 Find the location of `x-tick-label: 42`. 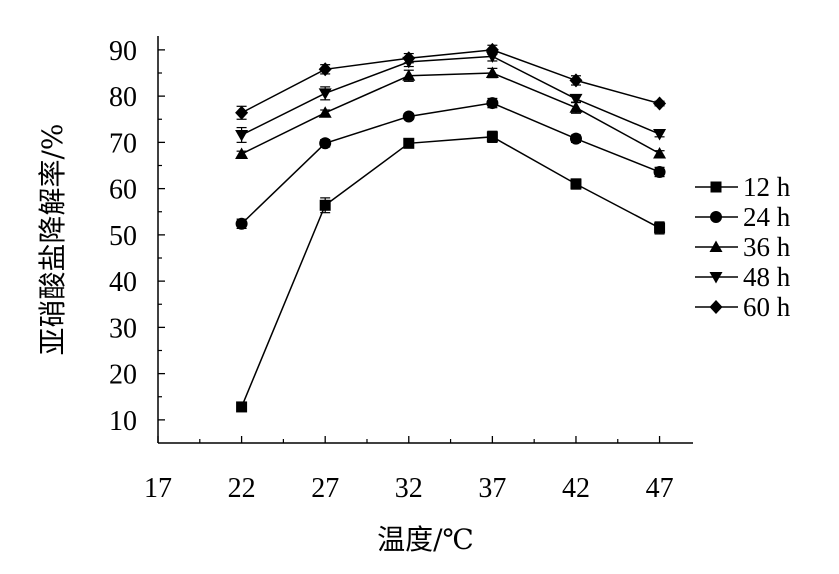

x-tick-label: 42 is located at coordinates (576, 488).